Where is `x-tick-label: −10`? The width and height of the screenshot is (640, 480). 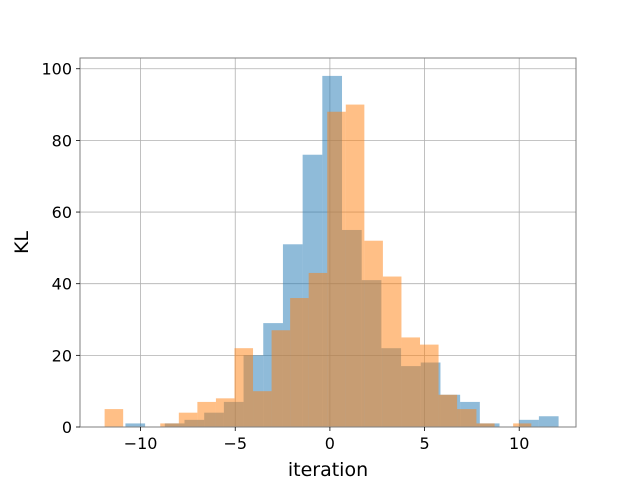
x-tick-label: −10 is located at coordinates (141, 443).